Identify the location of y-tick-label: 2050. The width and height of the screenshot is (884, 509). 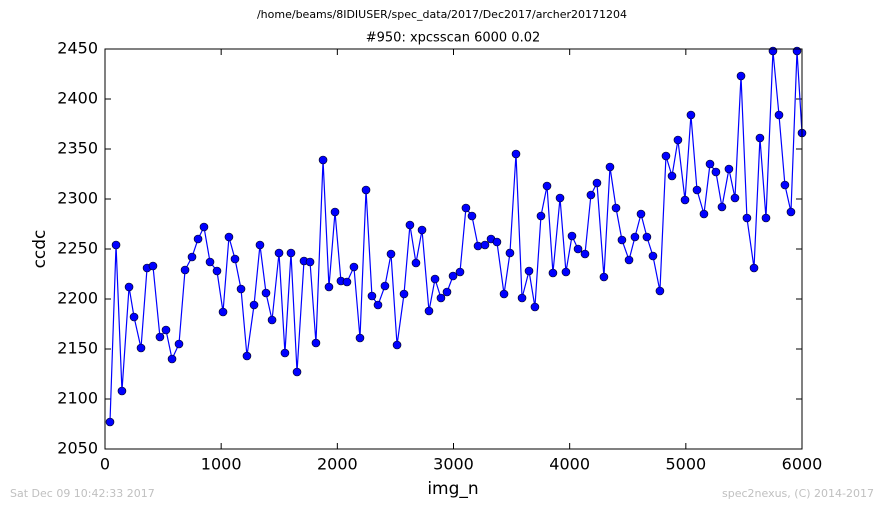
(77, 448).